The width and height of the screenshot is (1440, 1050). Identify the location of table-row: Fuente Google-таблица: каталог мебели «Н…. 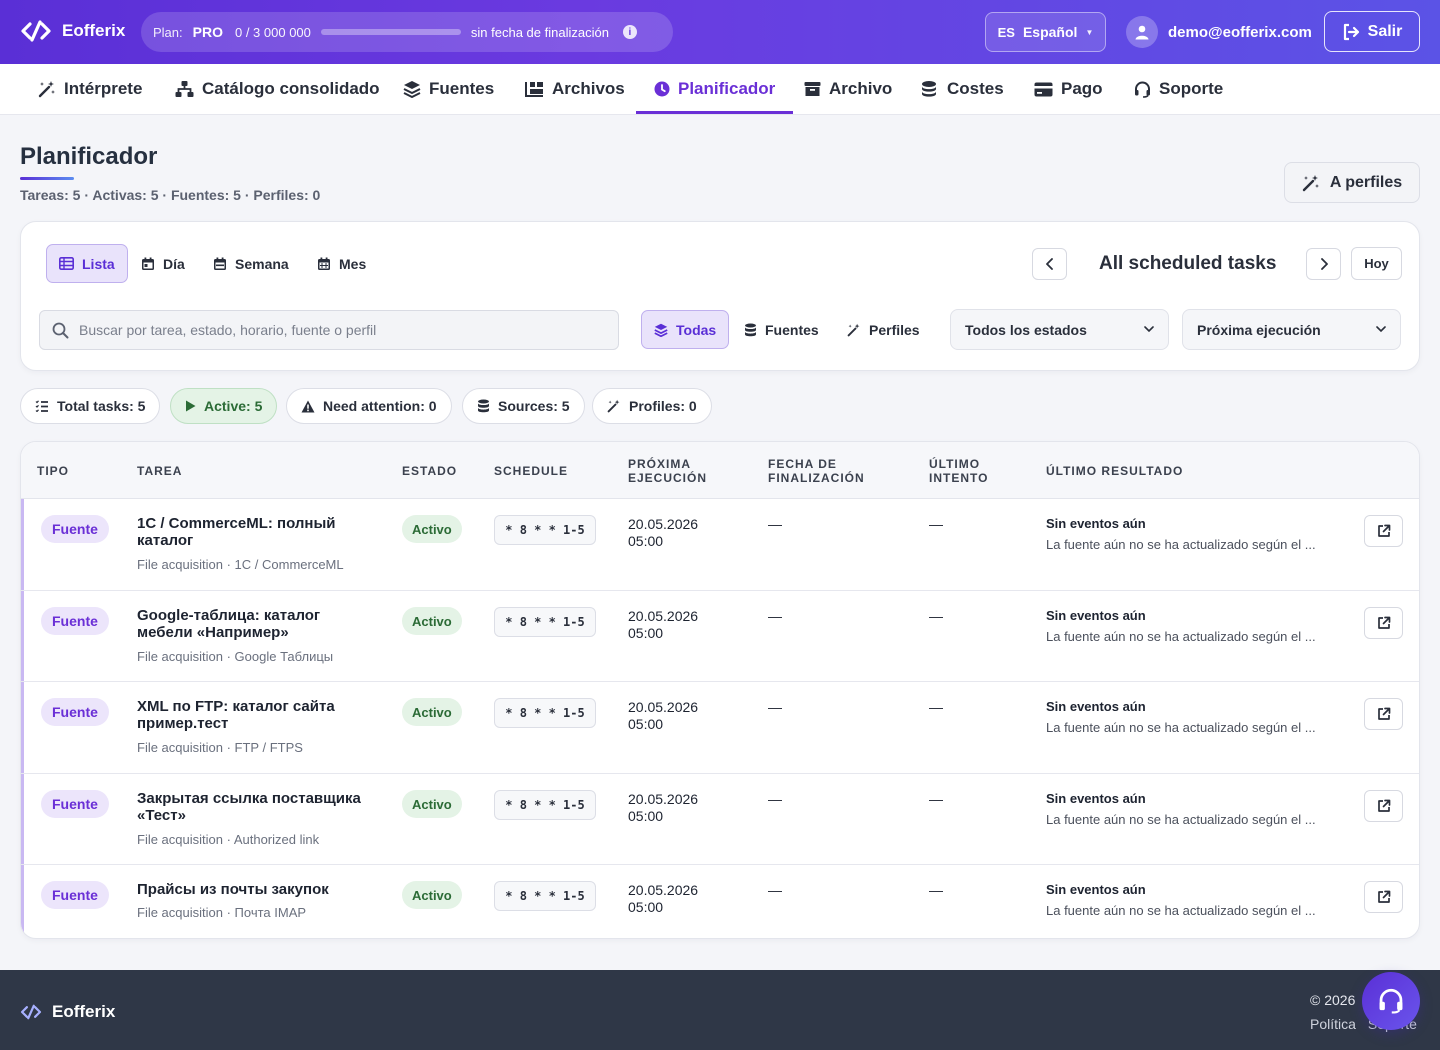
(720, 636).